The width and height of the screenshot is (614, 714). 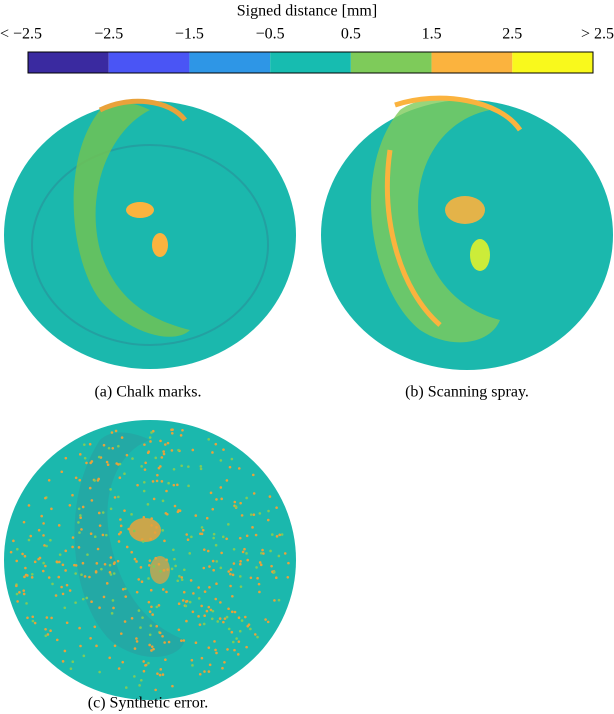 I want to click on colorbar-label: 2.5, so click(x=512, y=34).